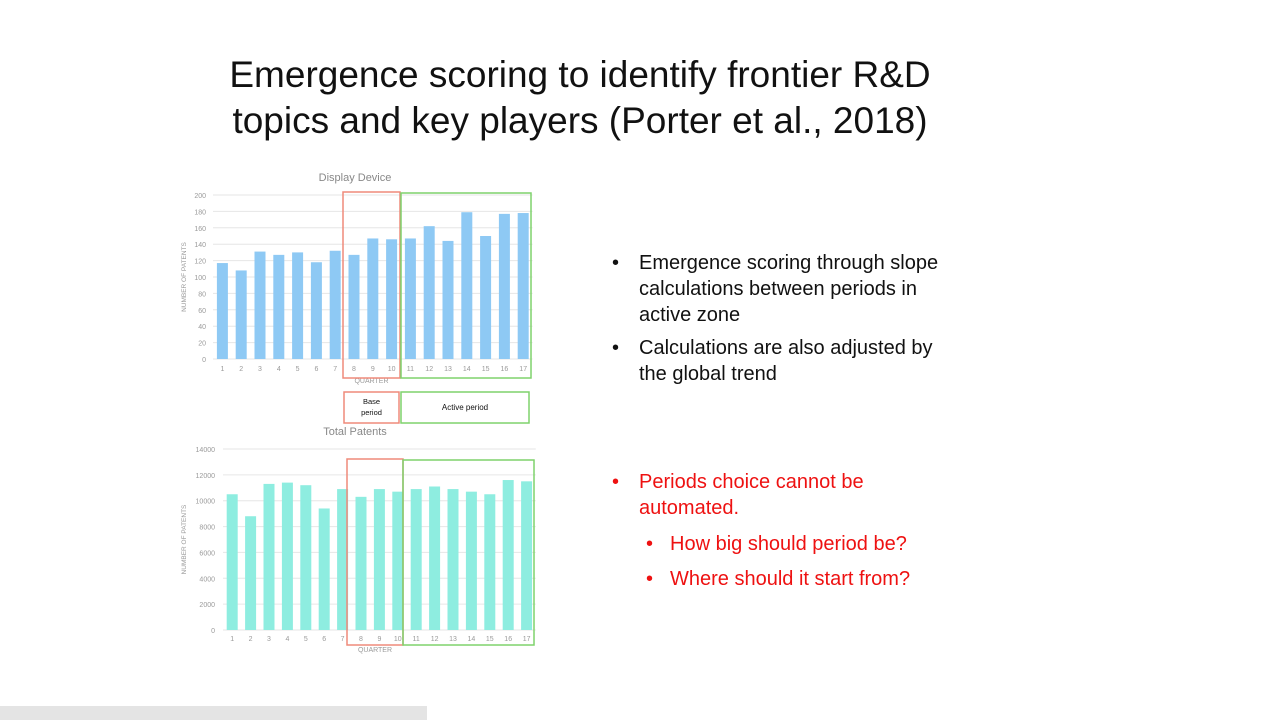 This screenshot has height=720, width=1280. Describe the element at coordinates (392, 369) in the screenshot. I see `x-tick-label: 10` at that location.